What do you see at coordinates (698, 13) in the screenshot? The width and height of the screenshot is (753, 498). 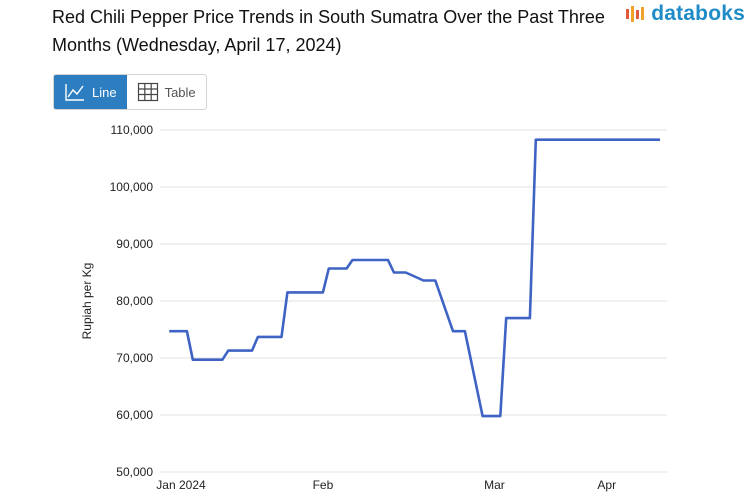 I see `brand-name: databoks` at bounding box center [698, 13].